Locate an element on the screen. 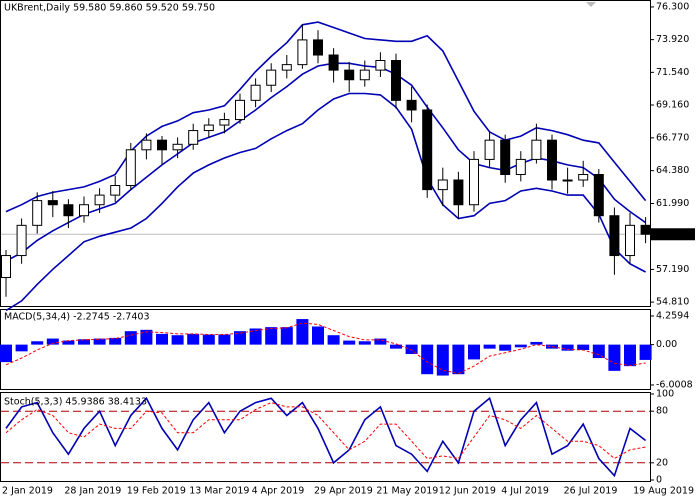 The width and height of the screenshot is (696, 500). y-tick-label: 0 is located at coordinates (659, 480).